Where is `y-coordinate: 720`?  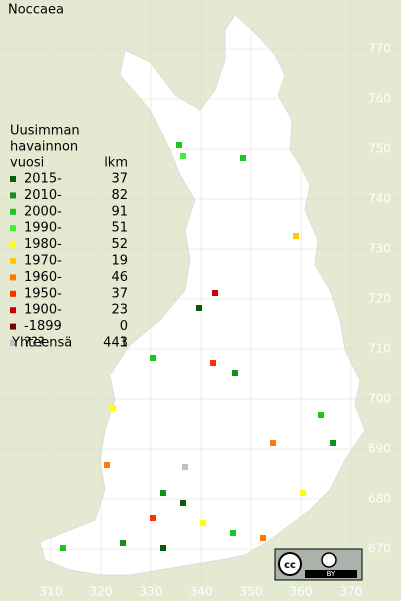
y-coordinate: 720 is located at coordinates (379, 299).